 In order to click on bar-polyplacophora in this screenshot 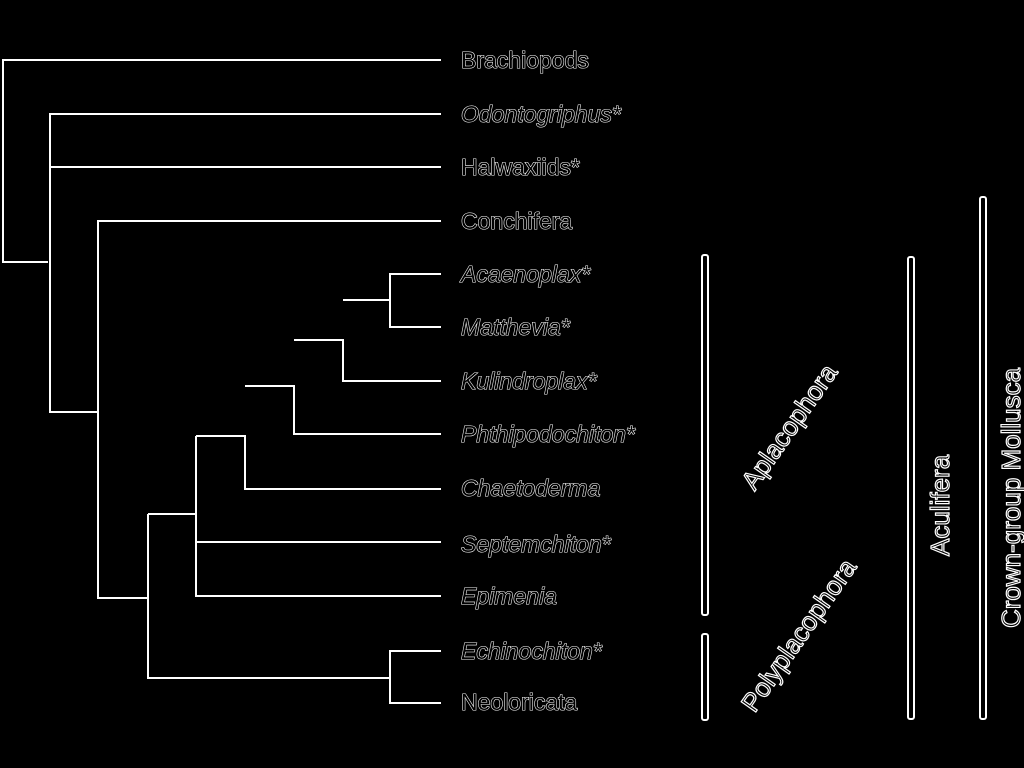, I will do `click(705, 677)`.